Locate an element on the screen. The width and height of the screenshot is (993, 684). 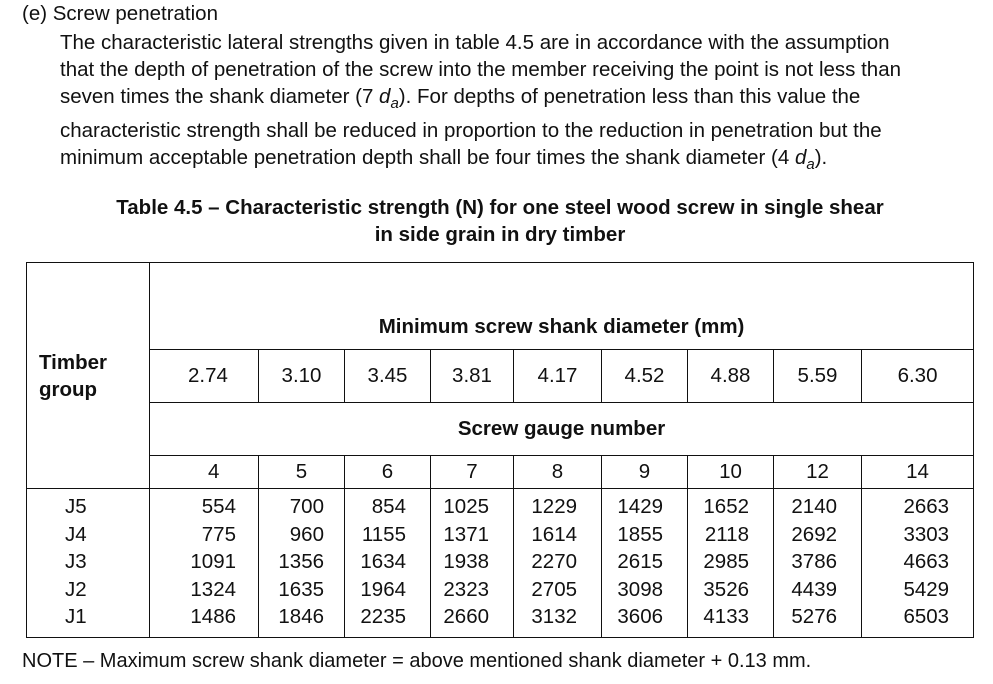
gauge-cell: 6 is located at coordinates (387, 472).